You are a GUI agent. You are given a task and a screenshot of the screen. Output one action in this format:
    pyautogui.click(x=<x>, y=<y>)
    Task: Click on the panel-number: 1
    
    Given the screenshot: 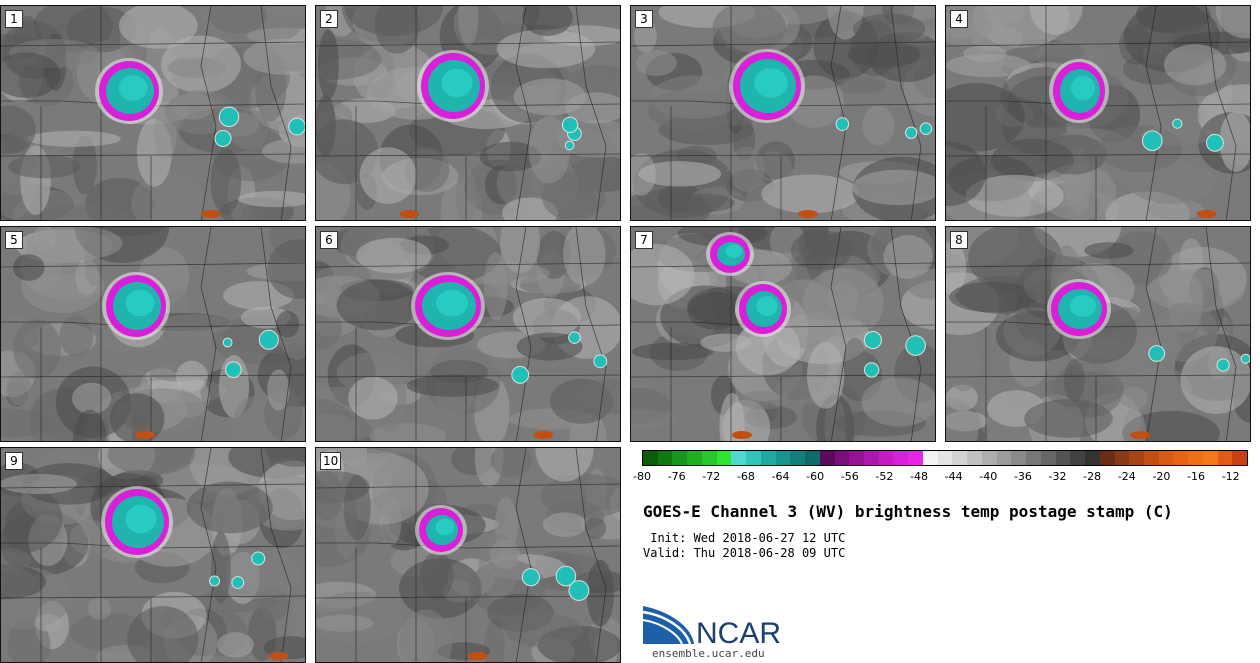 What is the action you would take?
    pyautogui.click(x=14, y=19)
    